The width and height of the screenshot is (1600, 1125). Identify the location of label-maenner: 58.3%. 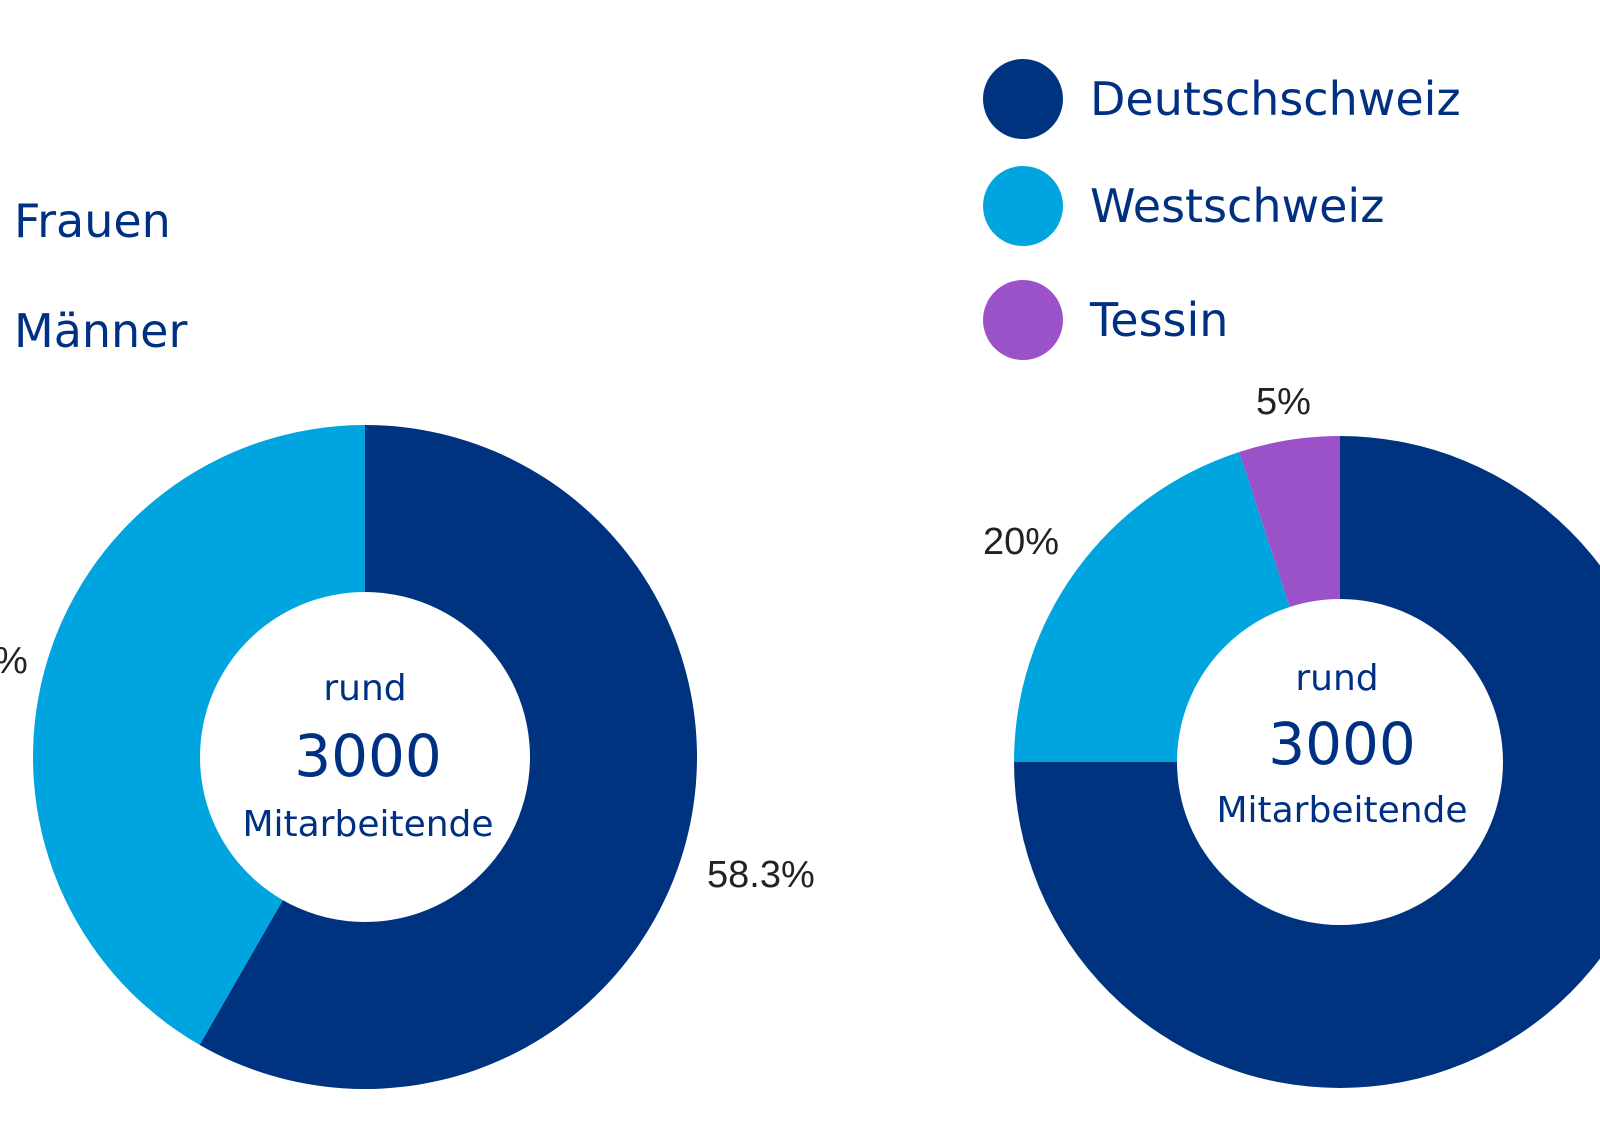
(761, 875).